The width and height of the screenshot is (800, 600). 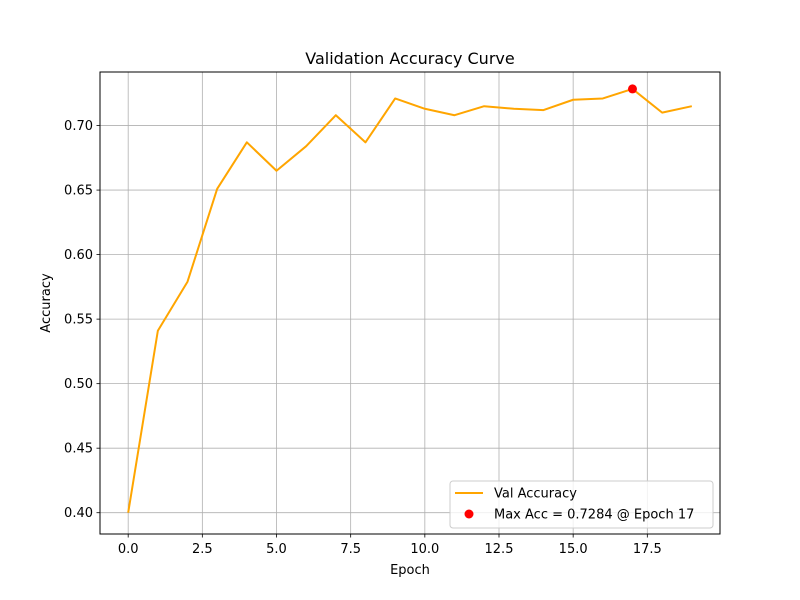 What do you see at coordinates (78, 449) in the screenshot?
I see `y-tick-label: 0.45` at bounding box center [78, 449].